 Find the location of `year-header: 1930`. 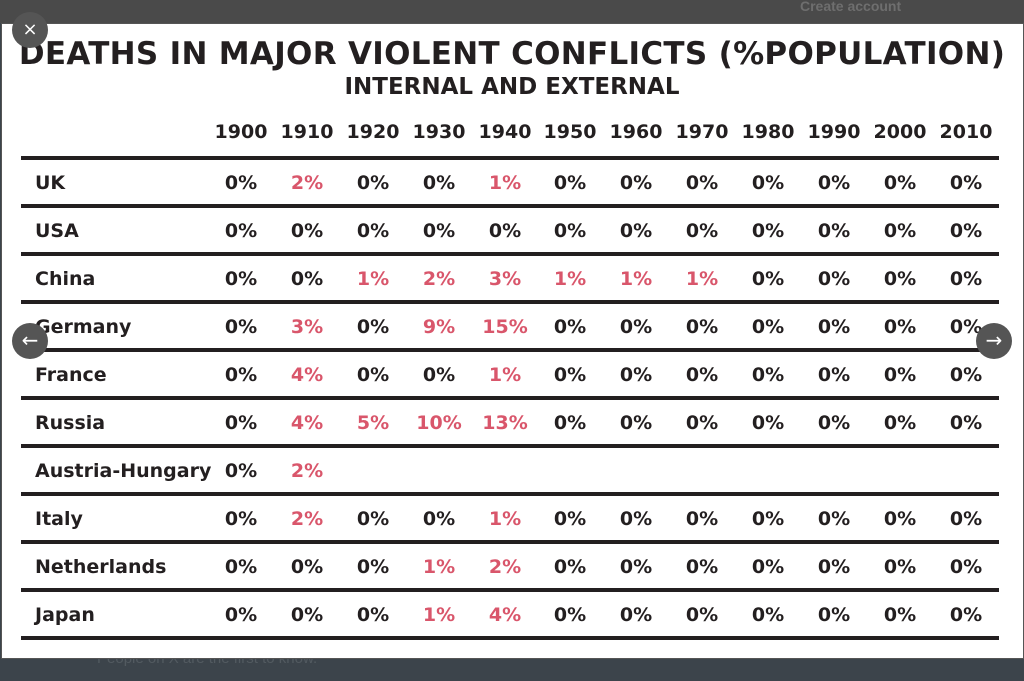

year-header: 1930 is located at coordinates (439, 132).